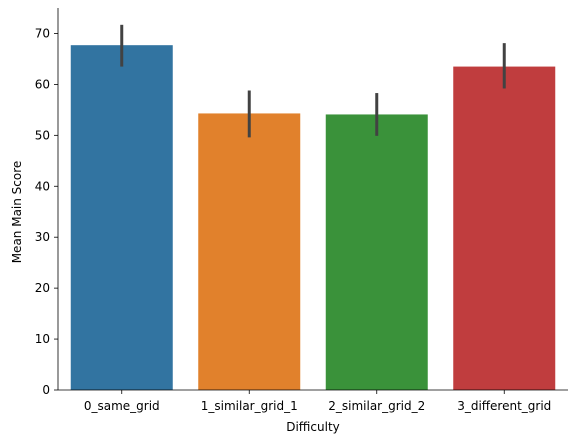 The width and height of the screenshot is (568, 437). What do you see at coordinates (42, 237) in the screenshot?
I see `y-tick-label: 30` at bounding box center [42, 237].